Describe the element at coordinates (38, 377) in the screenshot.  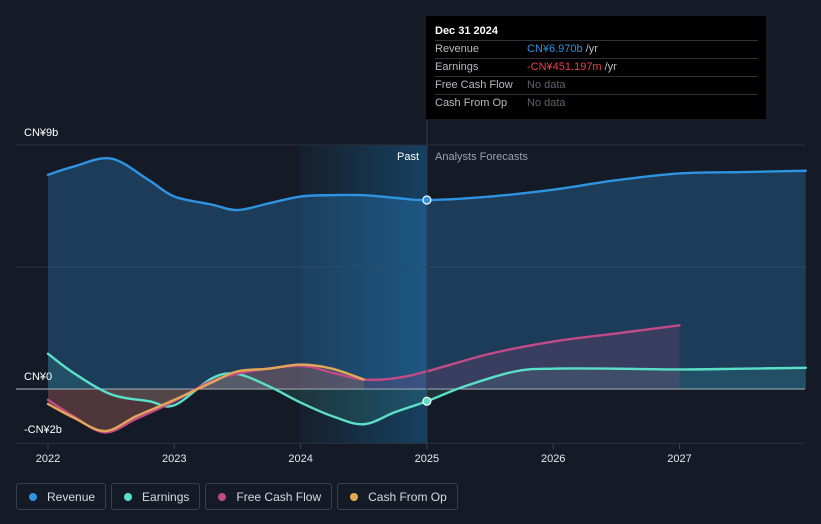
I see `y-tick-label: CN¥0` at that location.